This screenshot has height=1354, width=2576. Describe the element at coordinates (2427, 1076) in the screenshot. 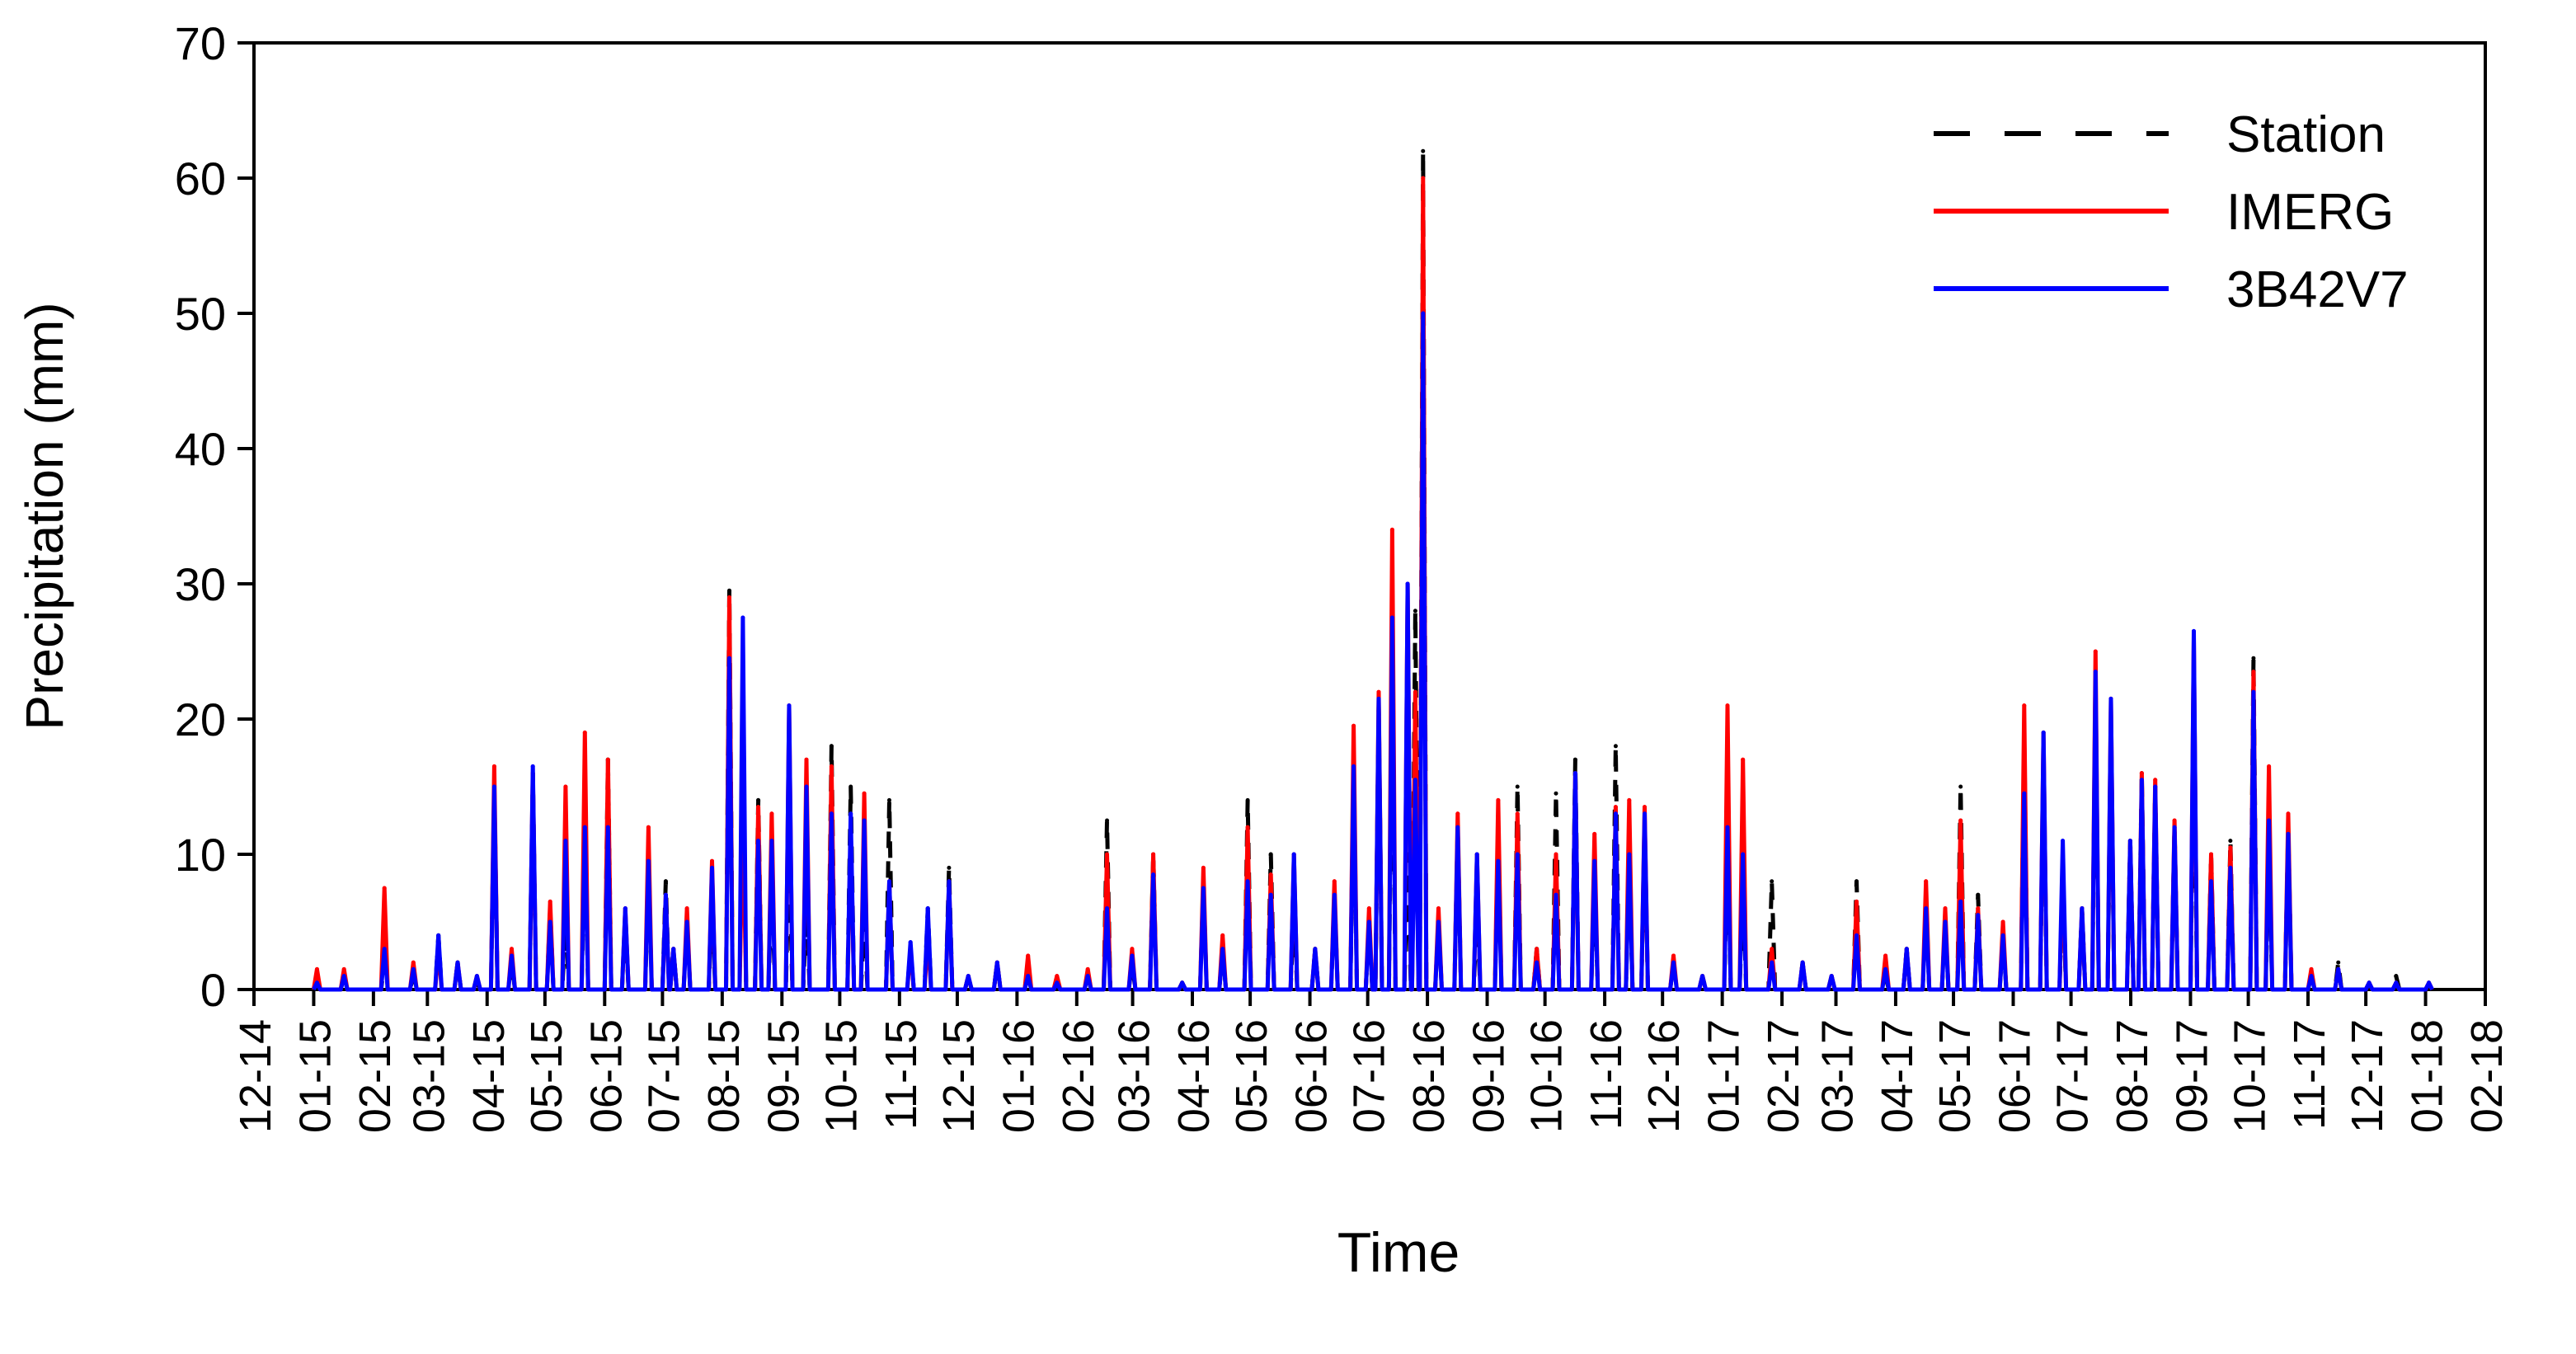

I see `x-tick-label: 01-18` at that location.